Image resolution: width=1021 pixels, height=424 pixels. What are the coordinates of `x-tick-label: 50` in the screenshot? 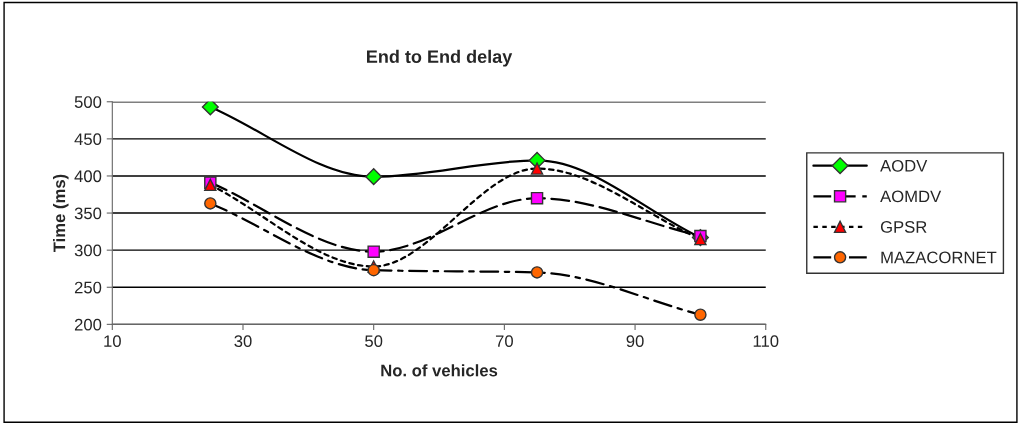 It's located at (374, 341).